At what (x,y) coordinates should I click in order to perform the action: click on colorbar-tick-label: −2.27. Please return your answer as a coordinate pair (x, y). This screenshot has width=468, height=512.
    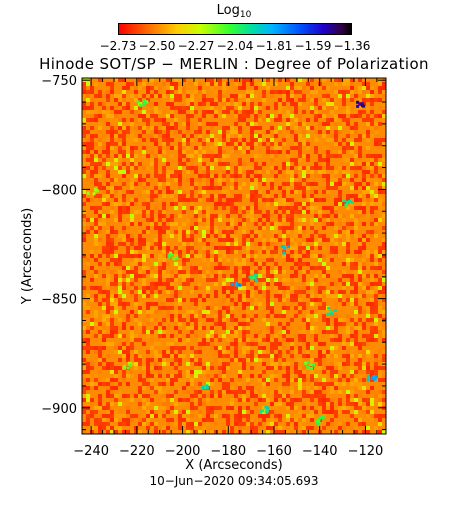
    Looking at the image, I should click on (196, 46).